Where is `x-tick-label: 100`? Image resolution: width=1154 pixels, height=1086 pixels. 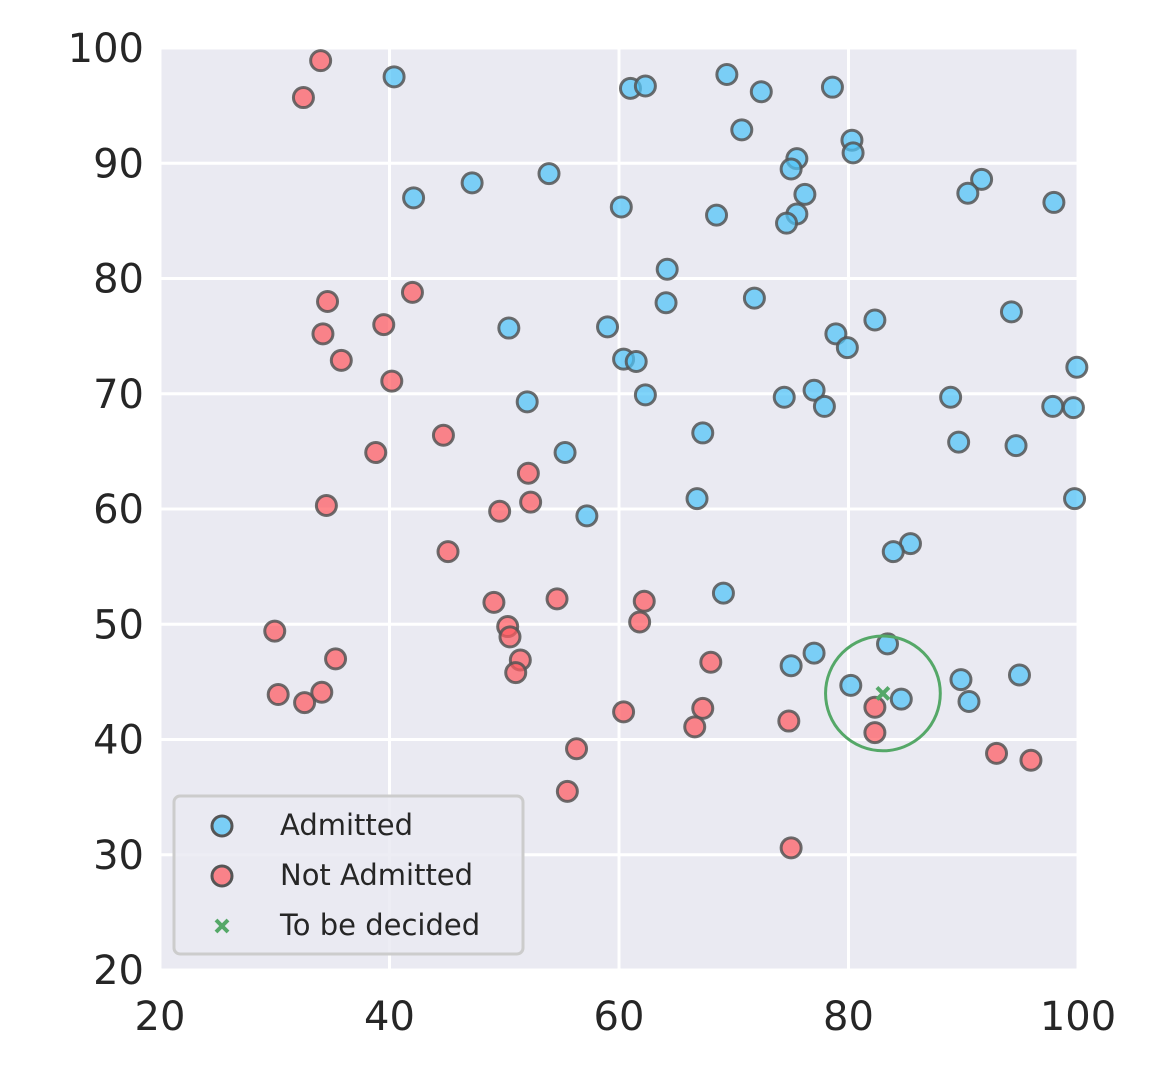 x-tick-label: 100 is located at coordinates (1078, 1017).